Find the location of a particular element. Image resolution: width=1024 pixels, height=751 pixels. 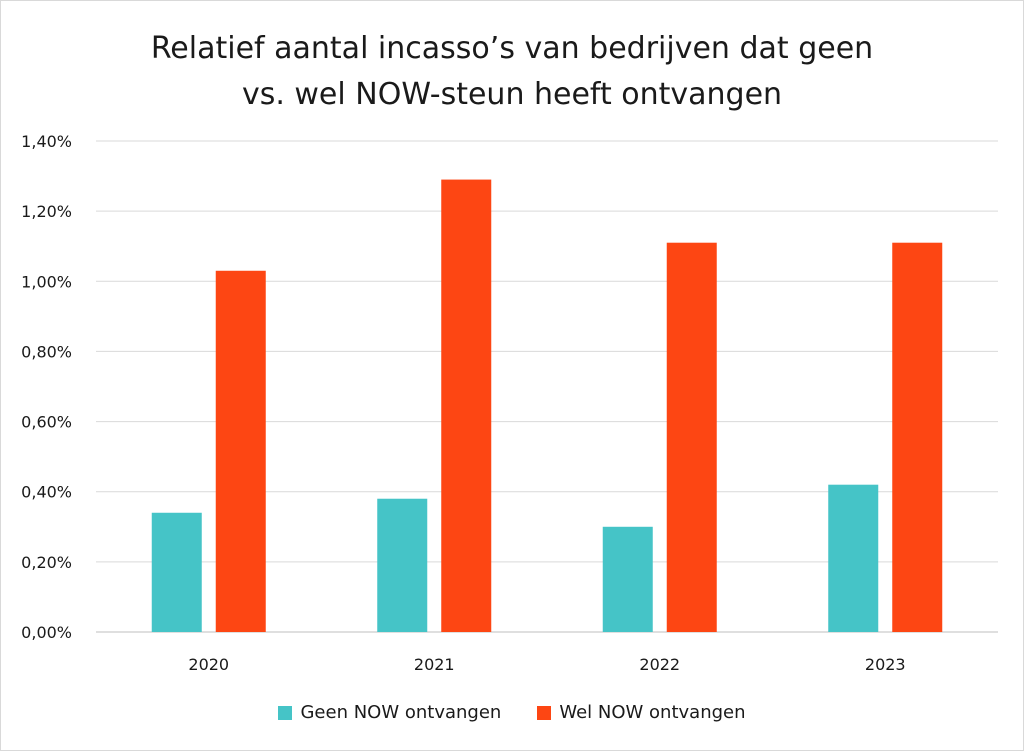

legend-swatch-geen-now is located at coordinates (285, 712).